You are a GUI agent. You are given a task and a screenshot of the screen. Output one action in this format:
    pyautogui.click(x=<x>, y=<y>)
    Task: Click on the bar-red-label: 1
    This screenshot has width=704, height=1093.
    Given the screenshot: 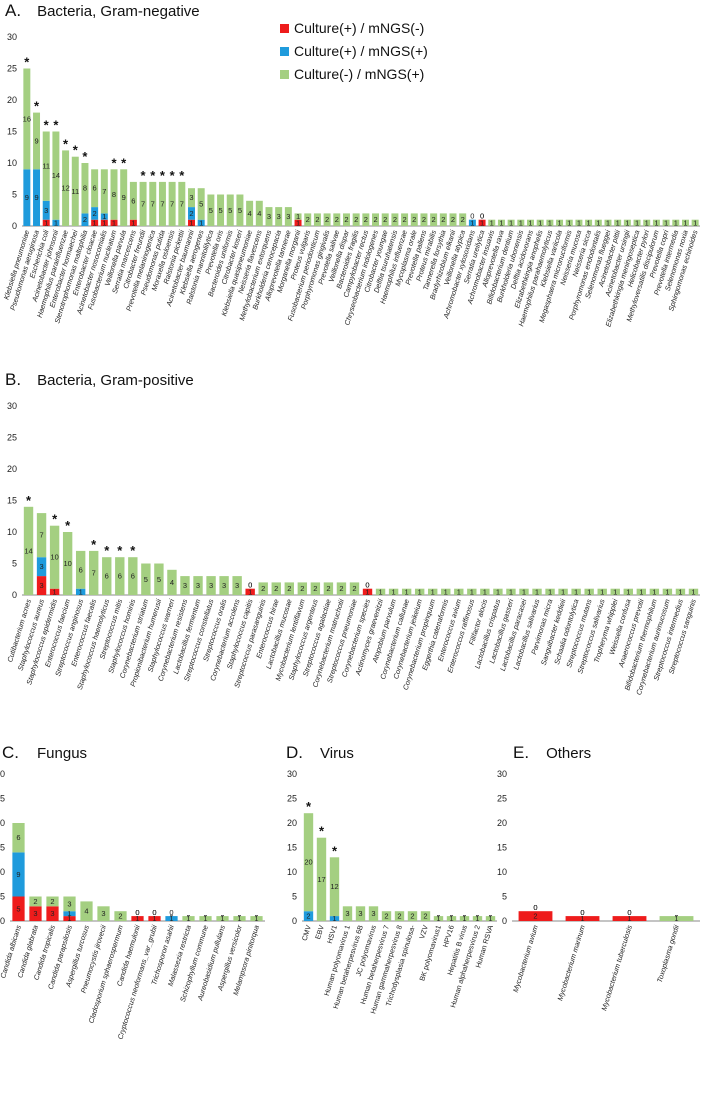 What is the action you would take?
    pyautogui.click(x=114, y=222)
    